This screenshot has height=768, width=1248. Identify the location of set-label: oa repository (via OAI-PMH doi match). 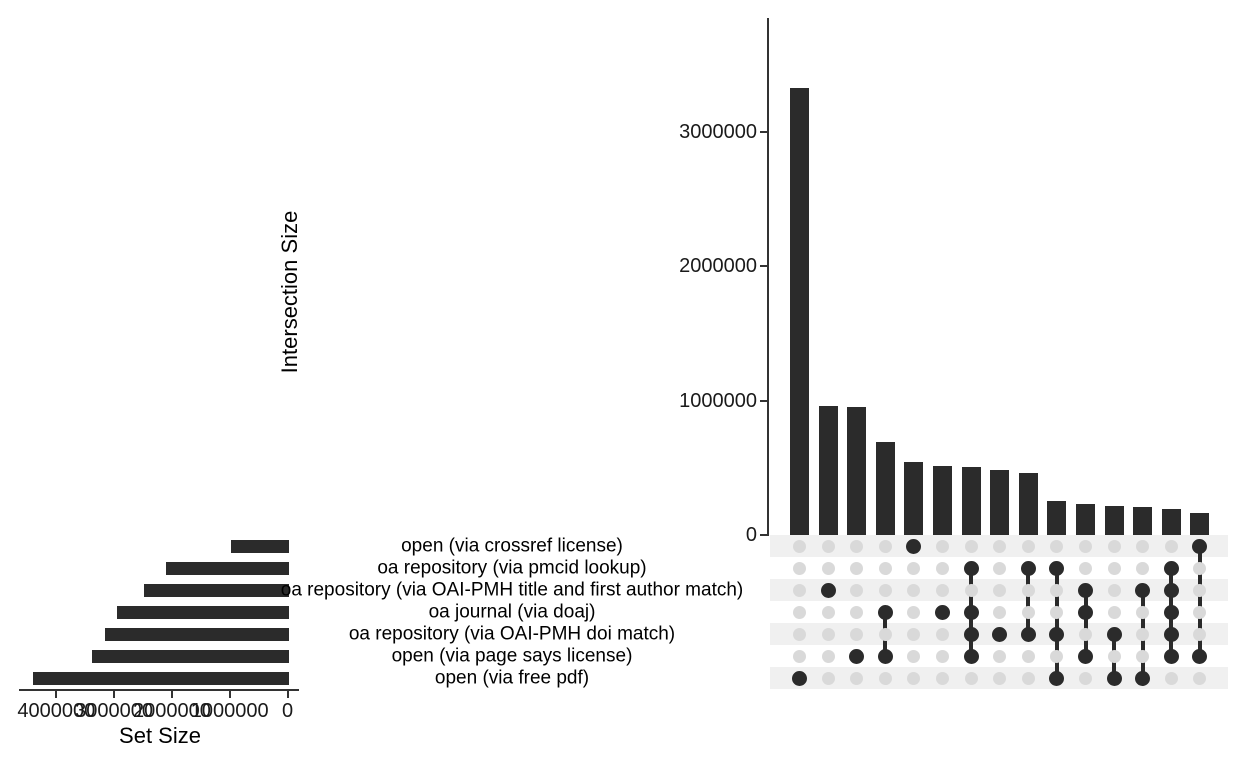
(512, 634).